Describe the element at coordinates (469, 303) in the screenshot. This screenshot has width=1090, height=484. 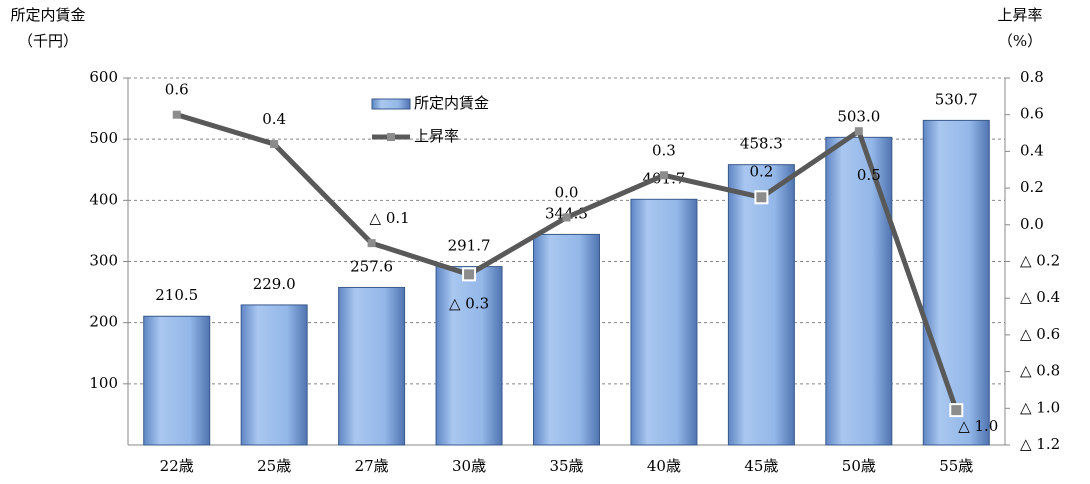
I see `line-value-label: △ 0.3` at that location.